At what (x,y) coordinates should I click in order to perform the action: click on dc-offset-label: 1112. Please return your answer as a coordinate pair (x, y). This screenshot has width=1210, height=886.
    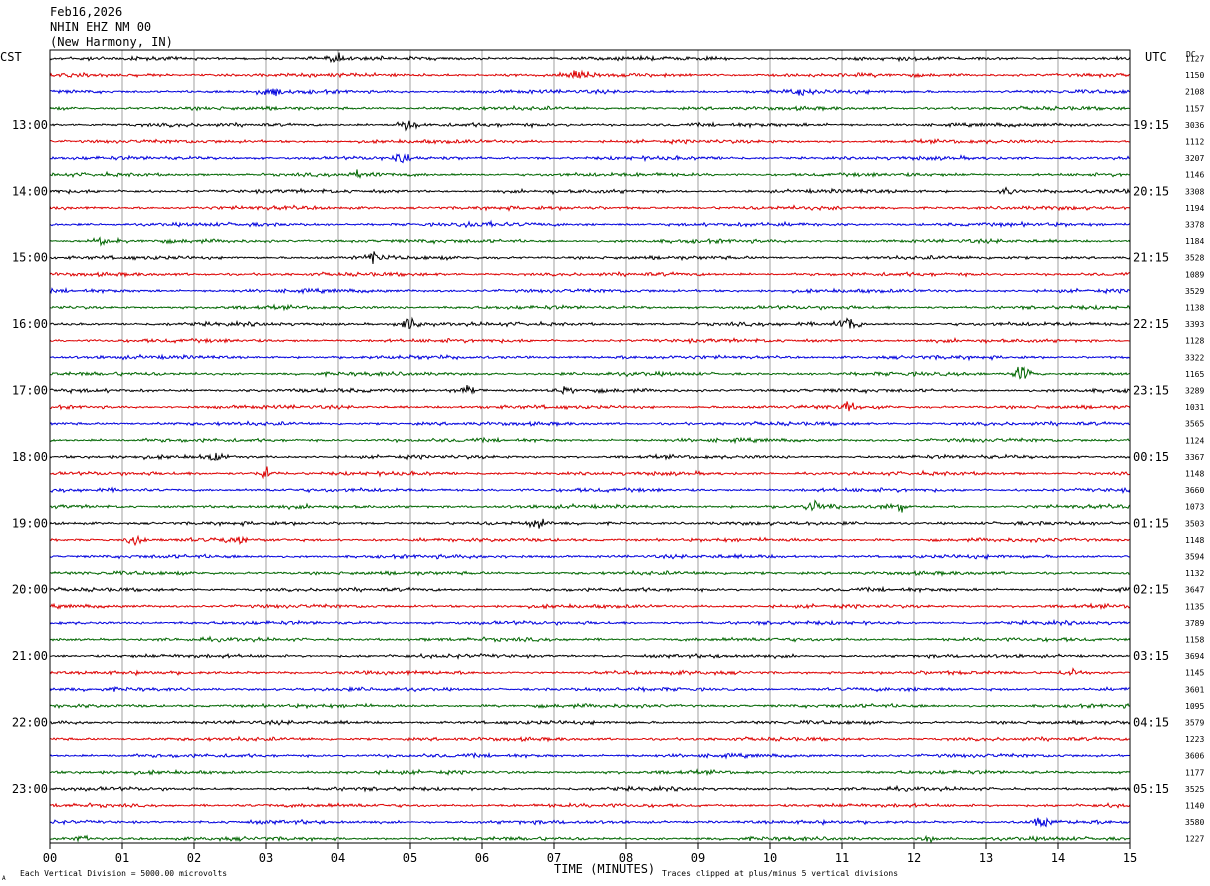
    Looking at the image, I should click on (1194, 142).